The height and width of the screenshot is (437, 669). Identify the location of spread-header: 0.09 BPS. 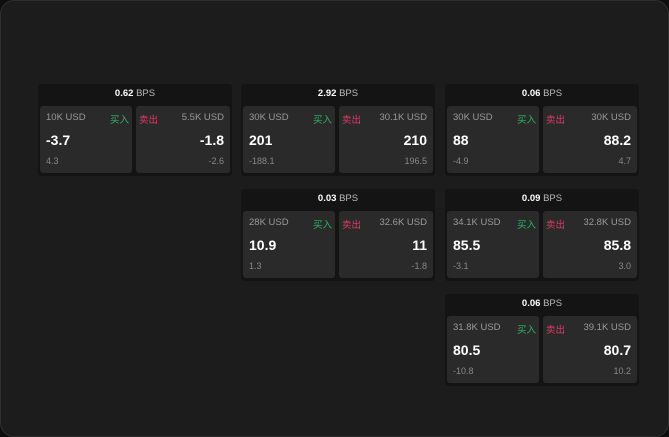
(542, 199).